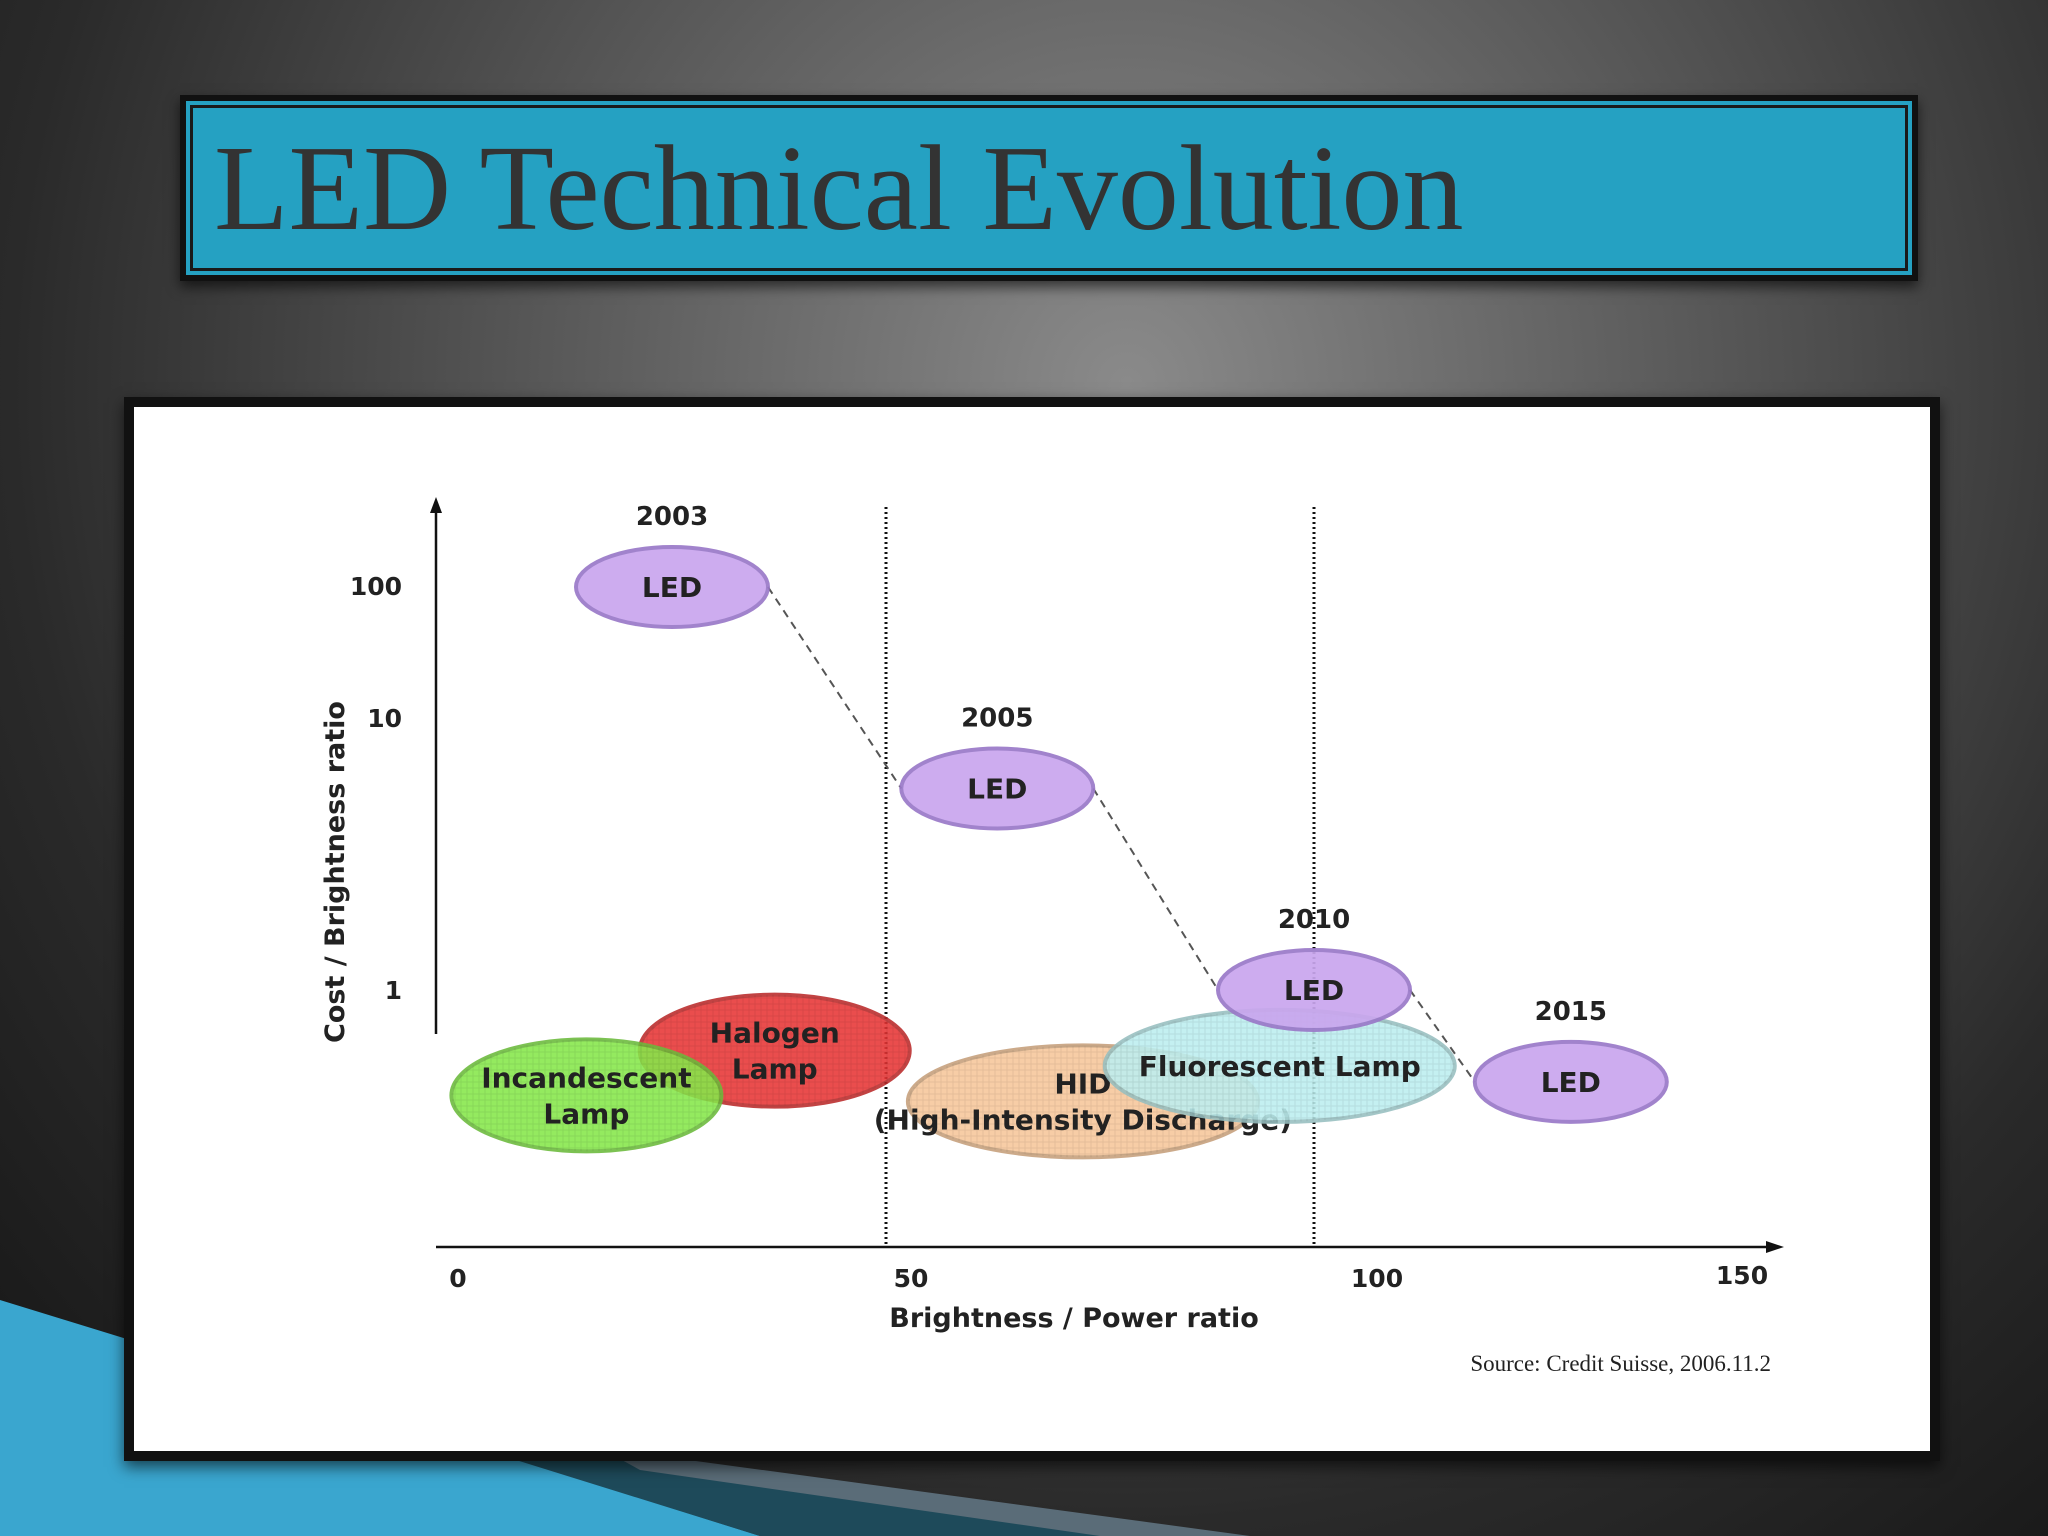 The image size is (2048, 1536). I want to click on y-axis-arrow, so click(436, 505).